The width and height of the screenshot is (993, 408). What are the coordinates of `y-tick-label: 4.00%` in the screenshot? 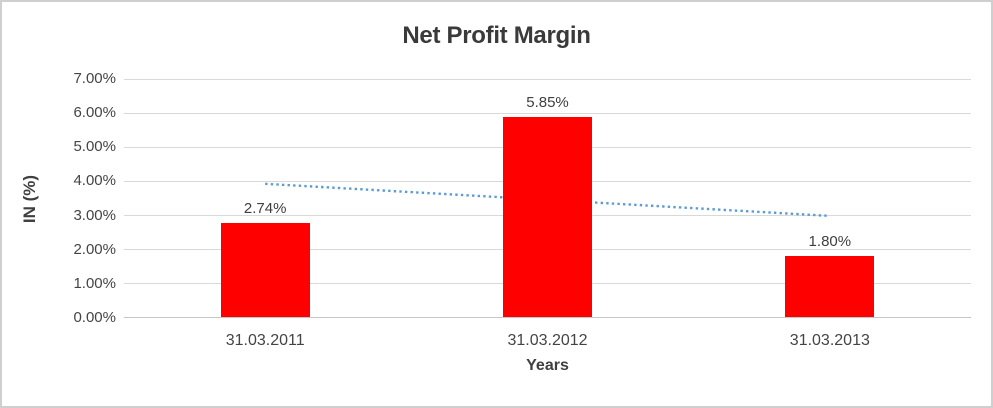 It's located at (94, 181).